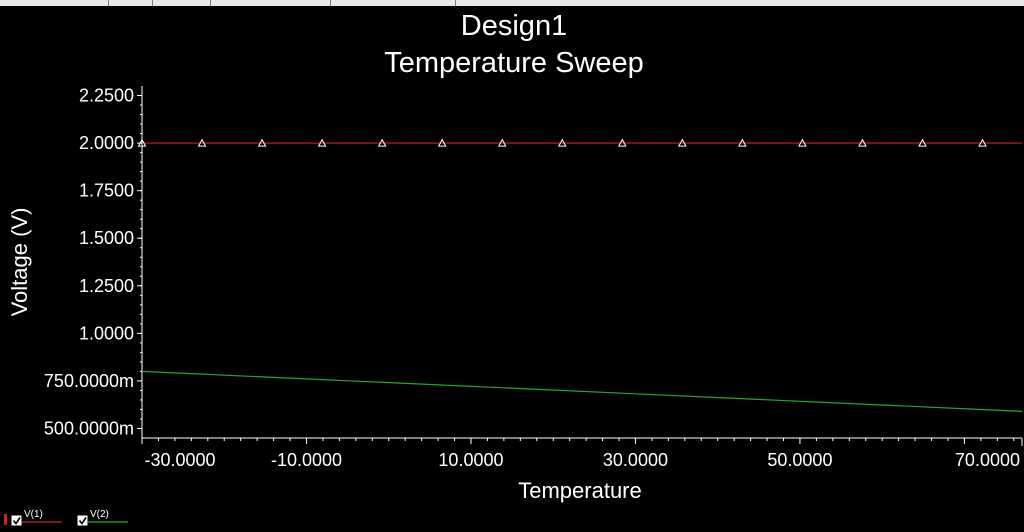 This screenshot has height=532, width=1024. Describe the element at coordinates (306, 460) in the screenshot. I see `x-tick-label: -10.0000` at that location.